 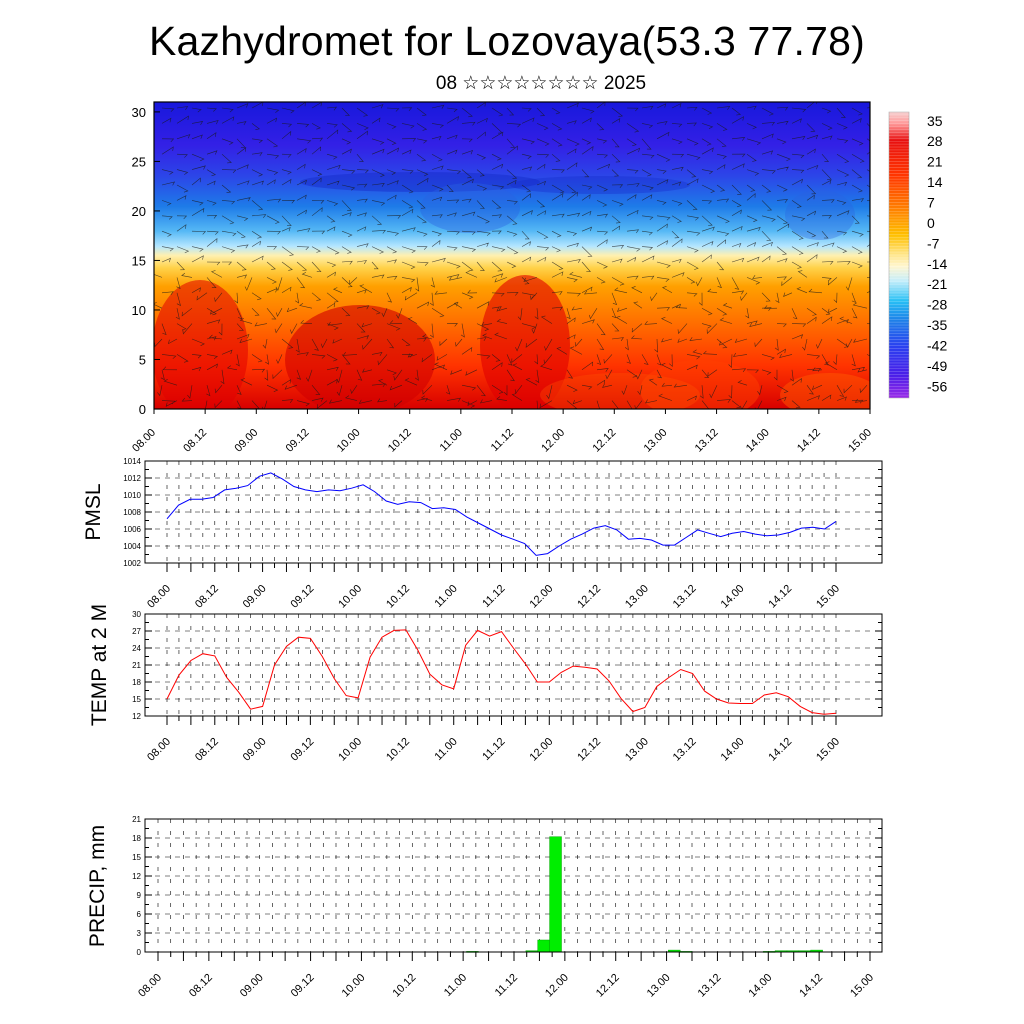 I want to click on pmsl-y-tick-label: 1008, so click(x=132, y=512).